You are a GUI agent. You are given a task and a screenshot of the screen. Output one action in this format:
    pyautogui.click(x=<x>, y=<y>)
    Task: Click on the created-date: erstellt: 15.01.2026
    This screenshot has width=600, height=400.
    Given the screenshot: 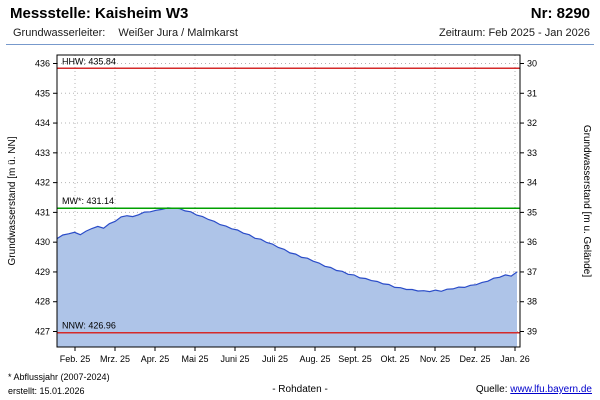 What is the action you would take?
    pyautogui.click(x=46, y=391)
    